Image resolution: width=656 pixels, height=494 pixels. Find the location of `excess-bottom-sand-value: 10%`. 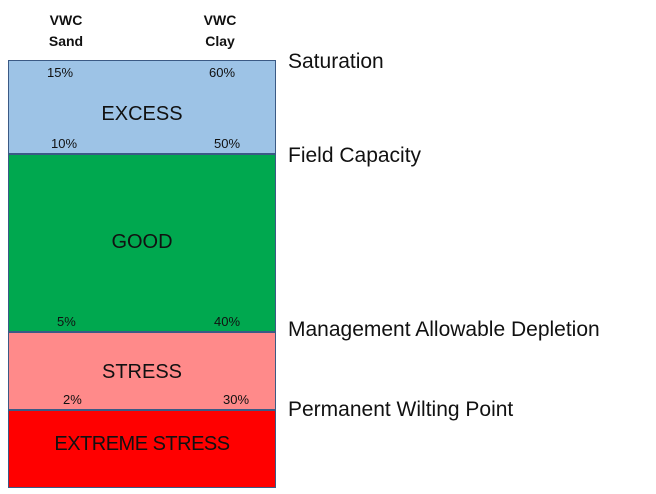

excess-bottom-sand-value: 10% is located at coordinates (64, 143).